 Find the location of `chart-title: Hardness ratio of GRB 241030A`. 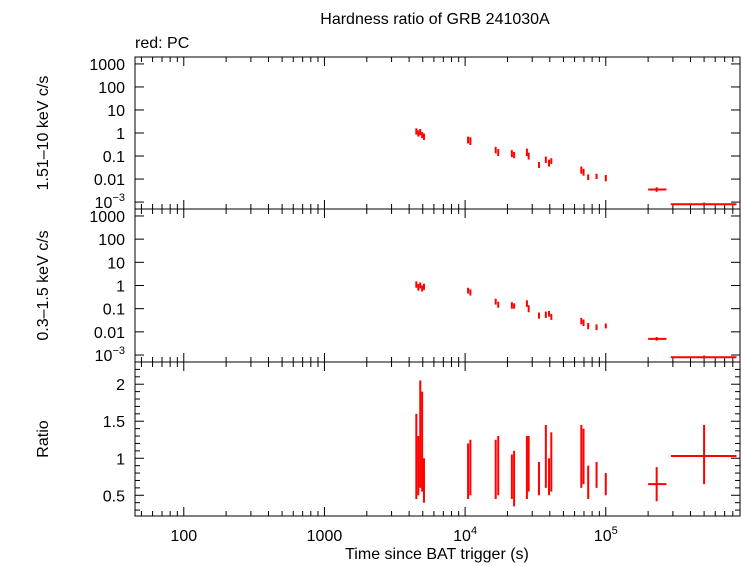

chart-title: Hardness ratio of GRB 241030A is located at coordinates (435, 19).